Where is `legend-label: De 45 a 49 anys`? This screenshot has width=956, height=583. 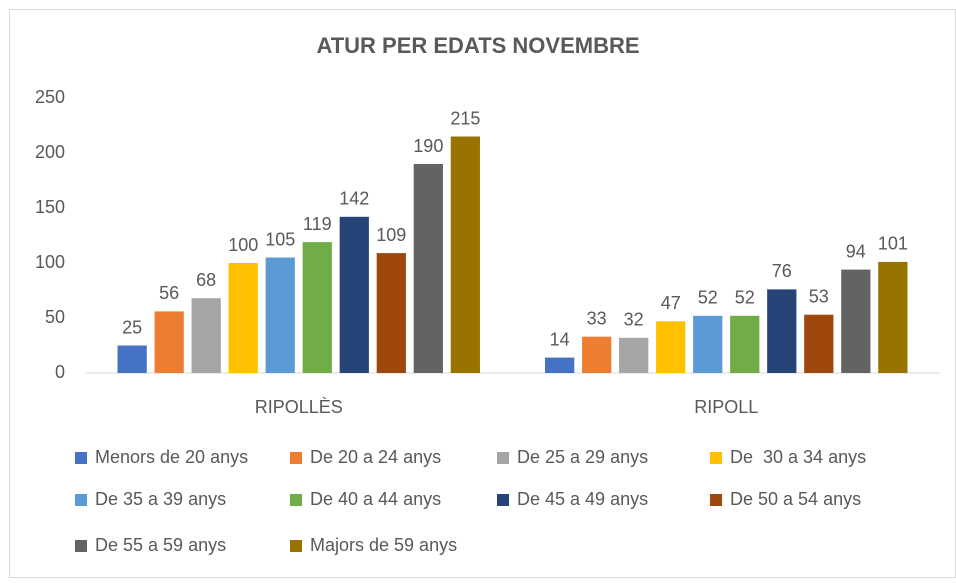
legend-label: De 45 a 49 anys is located at coordinates (582, 499).